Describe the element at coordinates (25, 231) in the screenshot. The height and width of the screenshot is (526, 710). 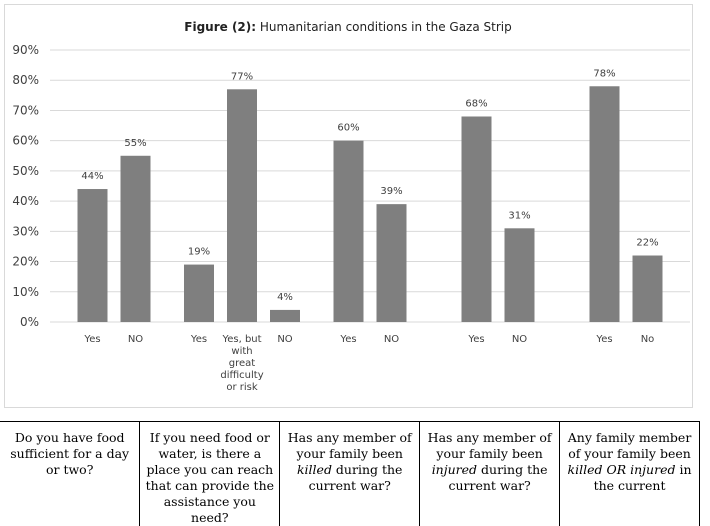
I see `y-tick-label: 30%` at that location.